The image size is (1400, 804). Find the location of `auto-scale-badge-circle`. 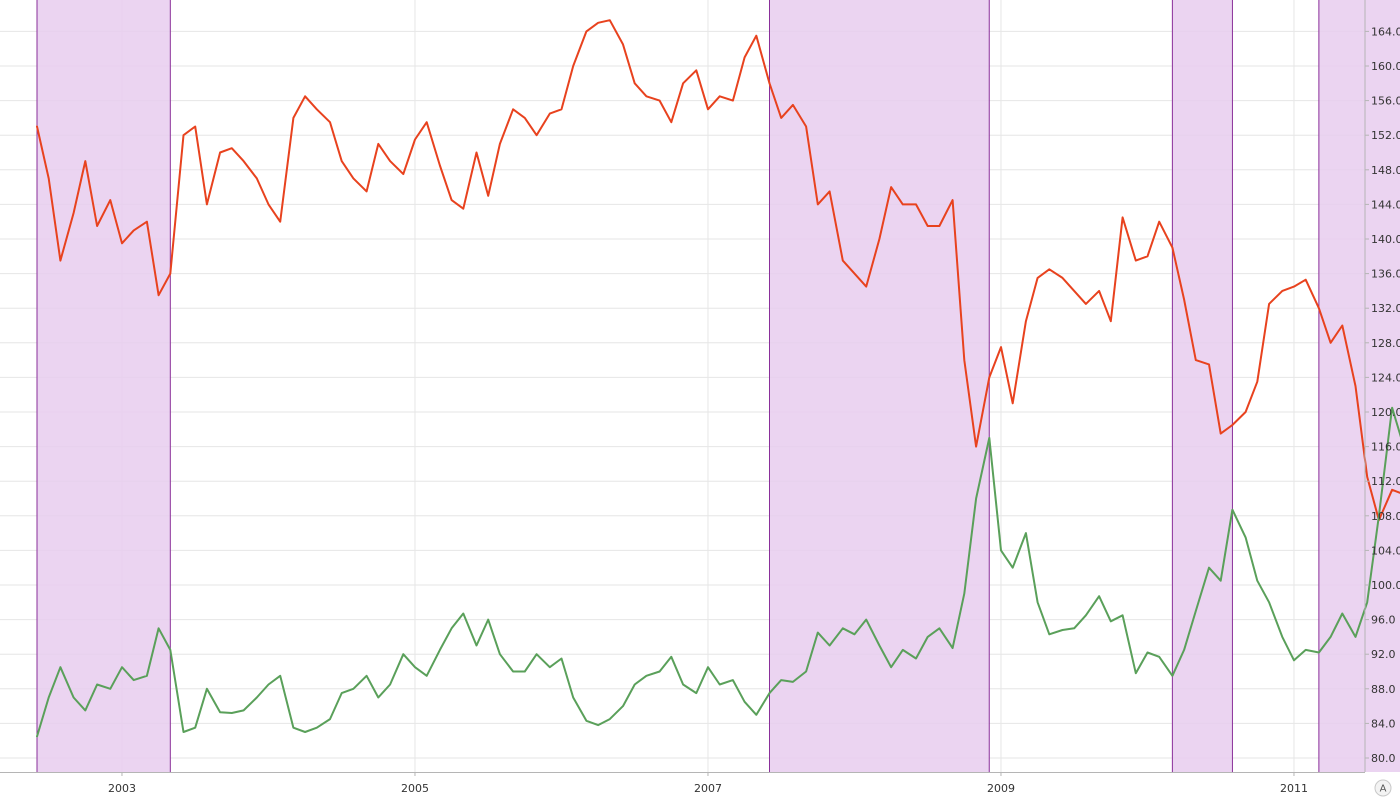

auto-scale-badge-circle is located at coordinates (1383, 788).